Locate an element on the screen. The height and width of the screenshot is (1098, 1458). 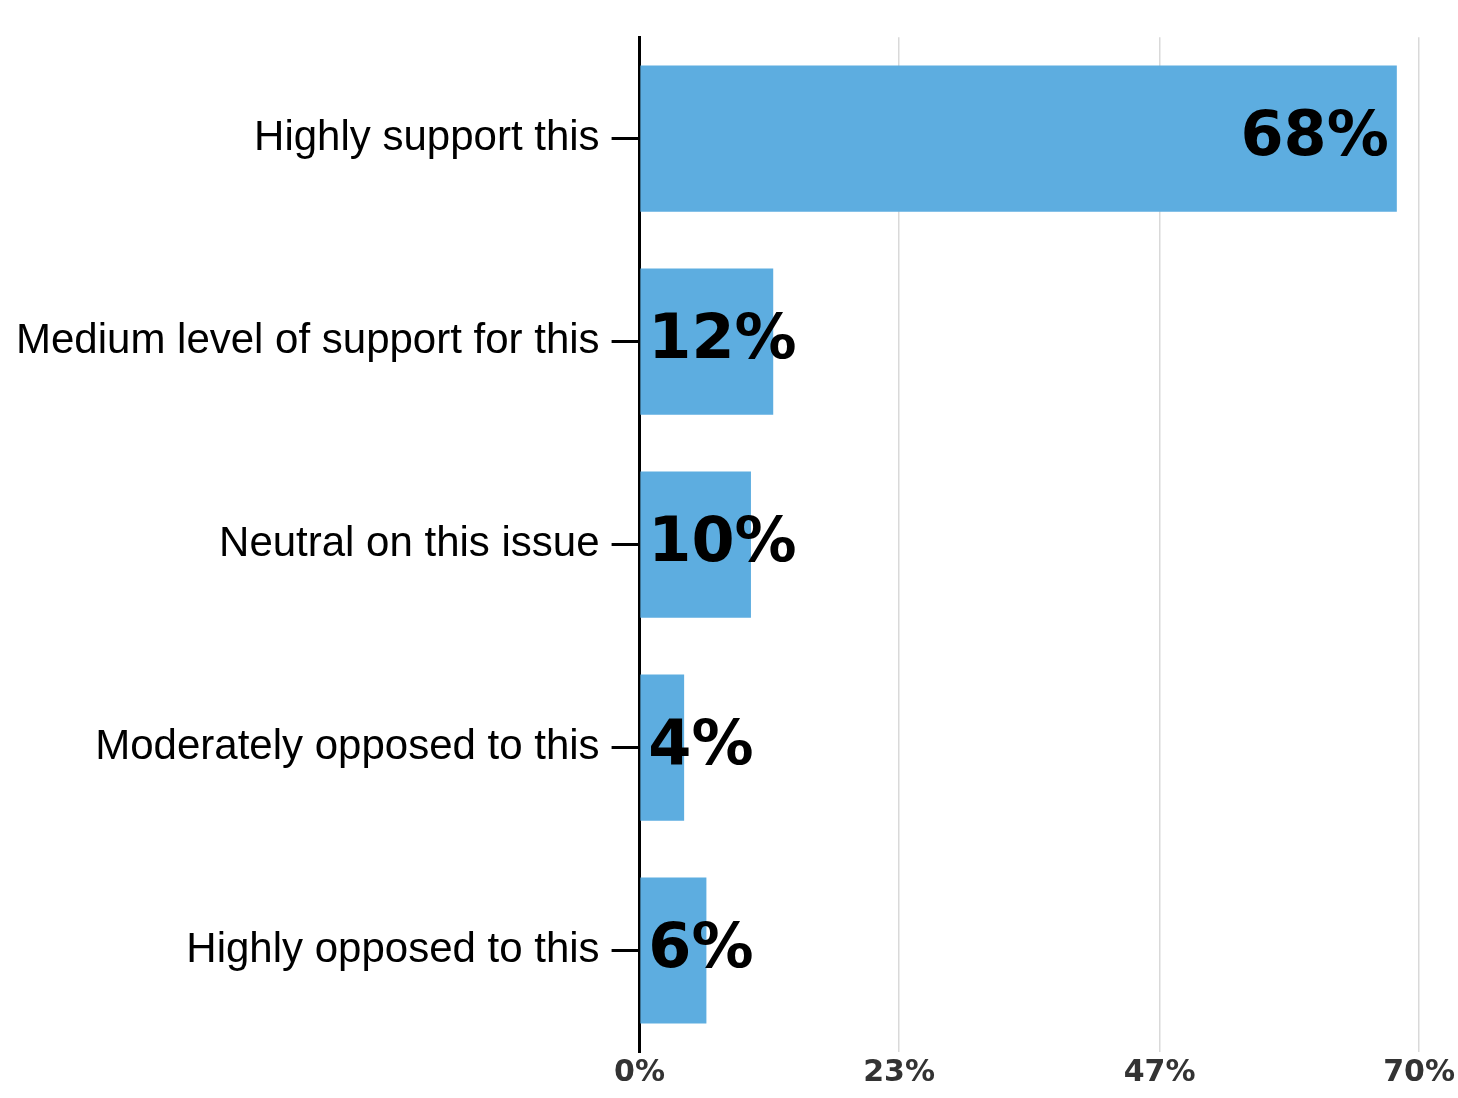
bar is located at coordinates (1018, 138).